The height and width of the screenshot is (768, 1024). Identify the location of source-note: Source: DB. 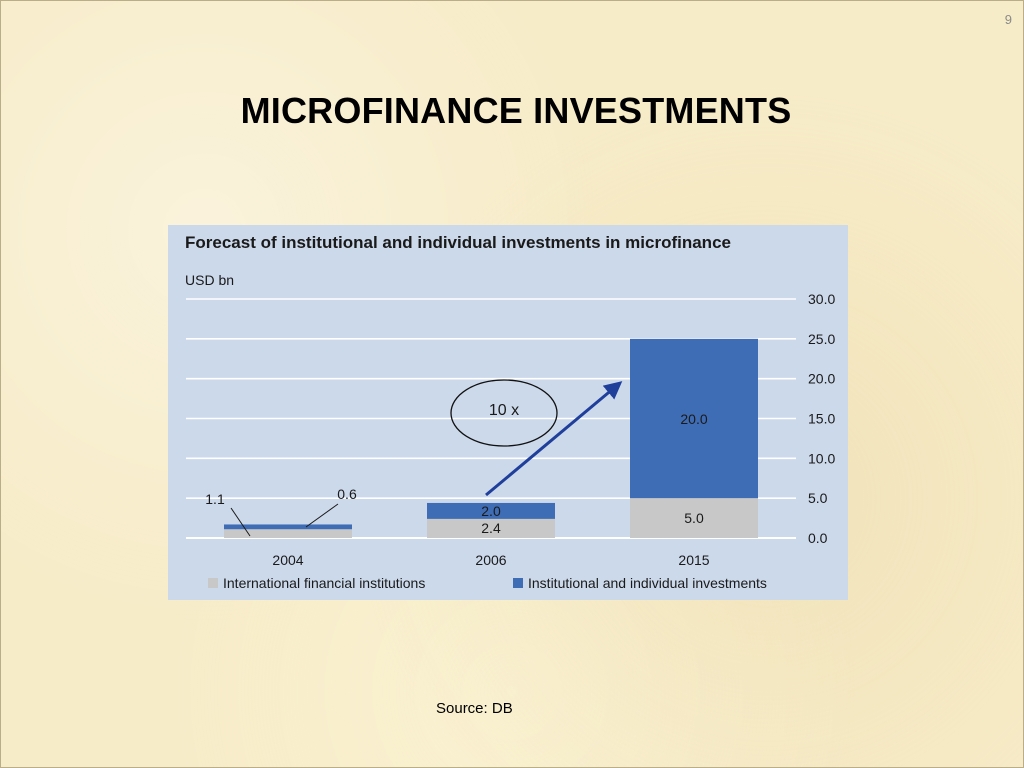
(474, 708).